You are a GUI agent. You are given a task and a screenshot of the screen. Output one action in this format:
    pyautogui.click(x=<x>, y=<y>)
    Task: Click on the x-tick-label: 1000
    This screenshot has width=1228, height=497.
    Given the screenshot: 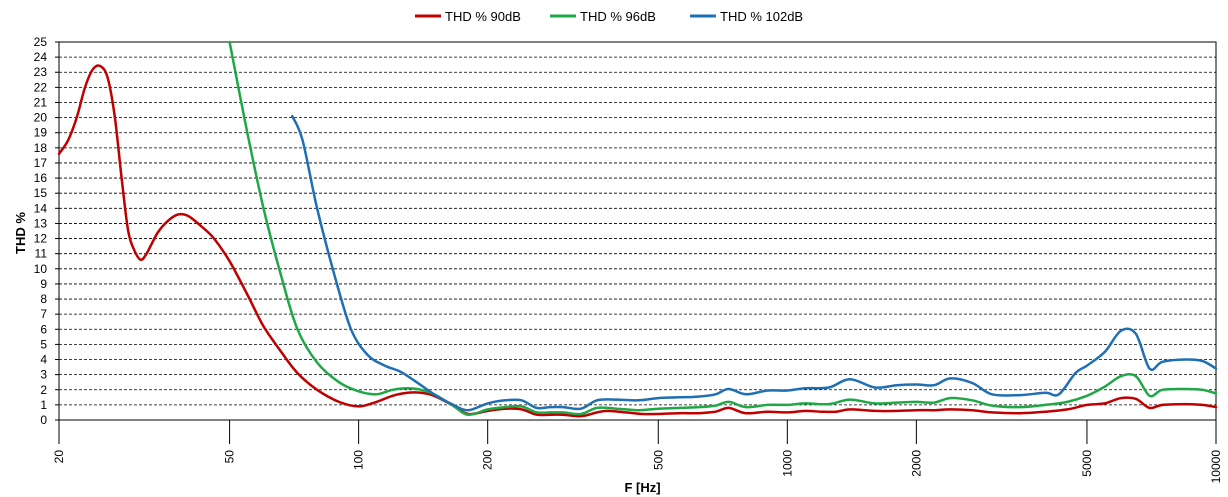 What is the action you would take?
    pyautogui.click(x=787, y=463)
    